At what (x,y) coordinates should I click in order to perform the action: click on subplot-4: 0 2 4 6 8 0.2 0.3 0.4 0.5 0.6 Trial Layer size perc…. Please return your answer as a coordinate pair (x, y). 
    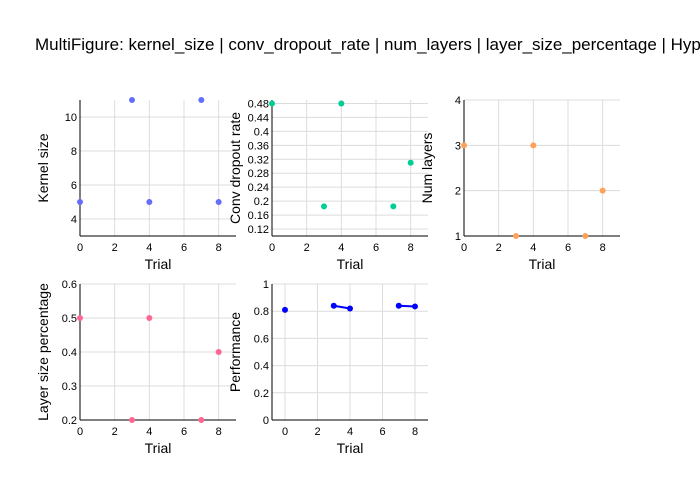
    Looking at the image, I should click on (135, 367).